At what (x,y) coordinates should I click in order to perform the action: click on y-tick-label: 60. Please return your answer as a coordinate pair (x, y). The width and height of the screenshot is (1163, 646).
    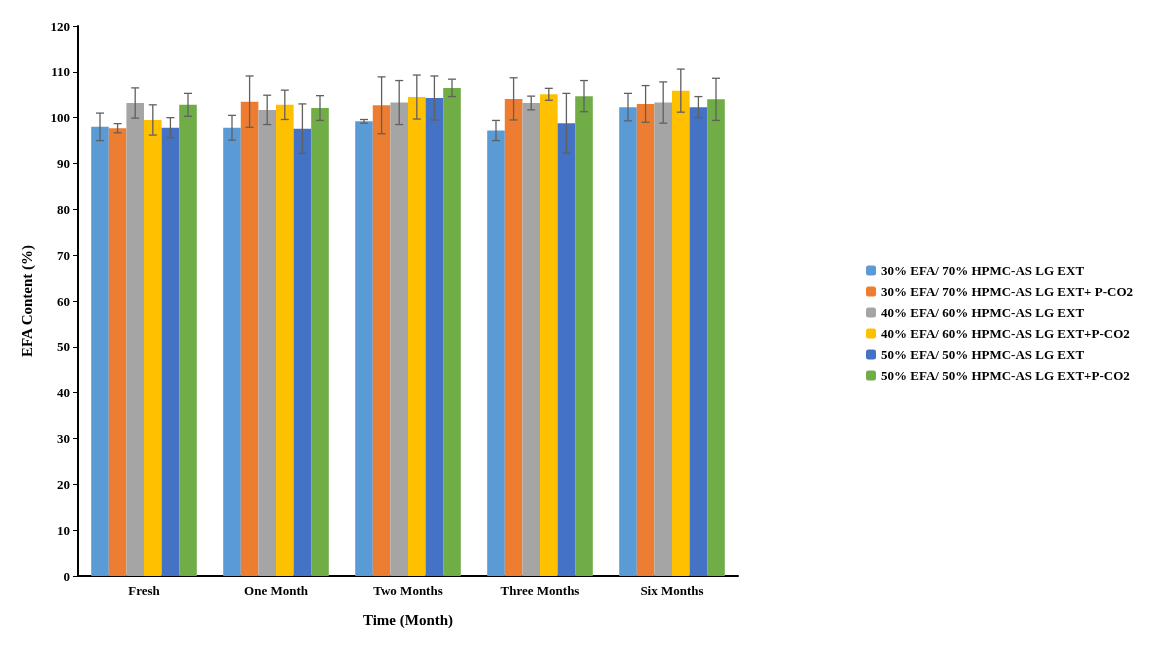
    Looking at the image, I should click on (63, 301).